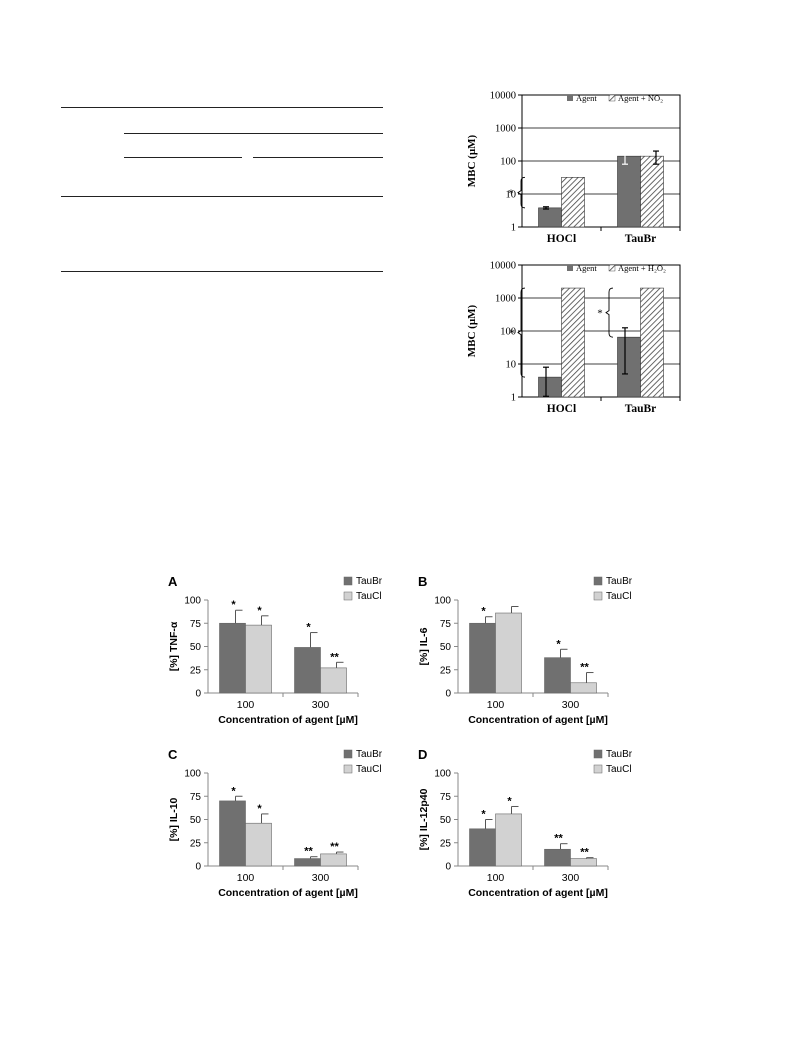 The height and width of the screenshot is (1047, 789). What do you see at coordinates (424, 819) in the screenshot?
I see `y-axis-label: [%] IL-12p40` at bounding box center [424, 819].